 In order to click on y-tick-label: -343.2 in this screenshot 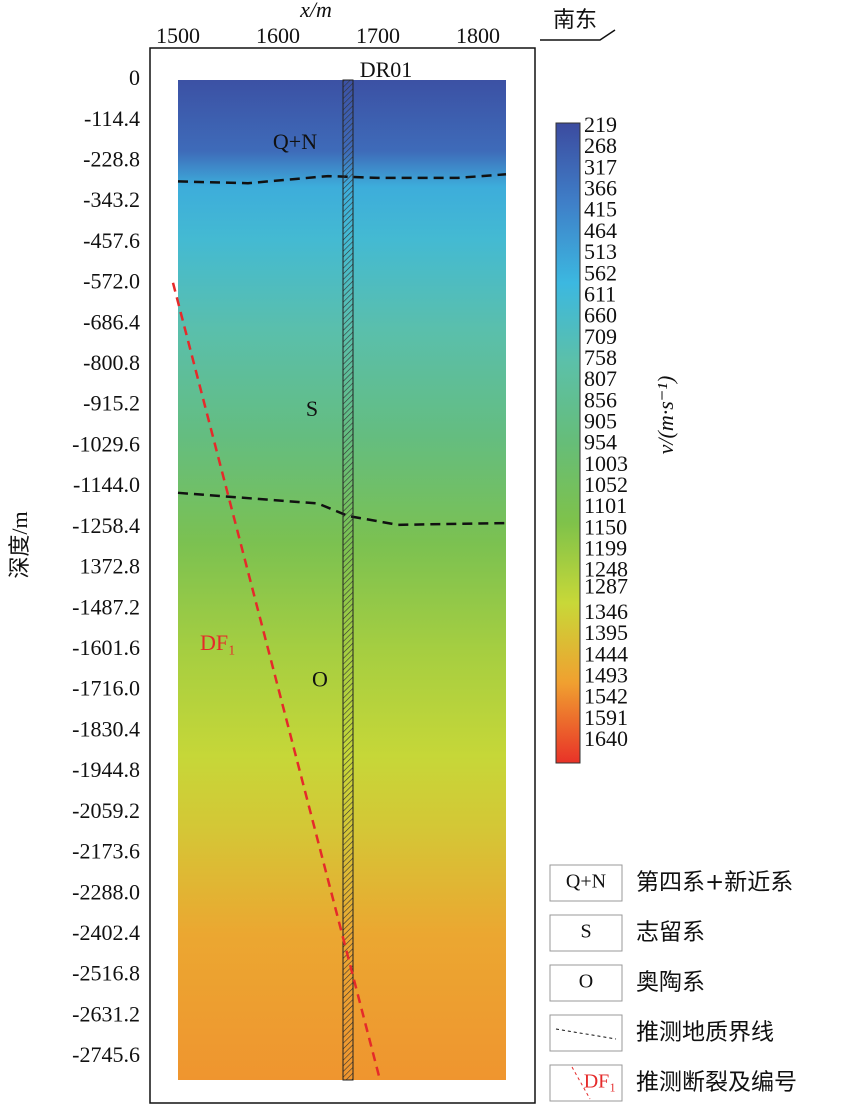, I will do `click(111, 199)`.